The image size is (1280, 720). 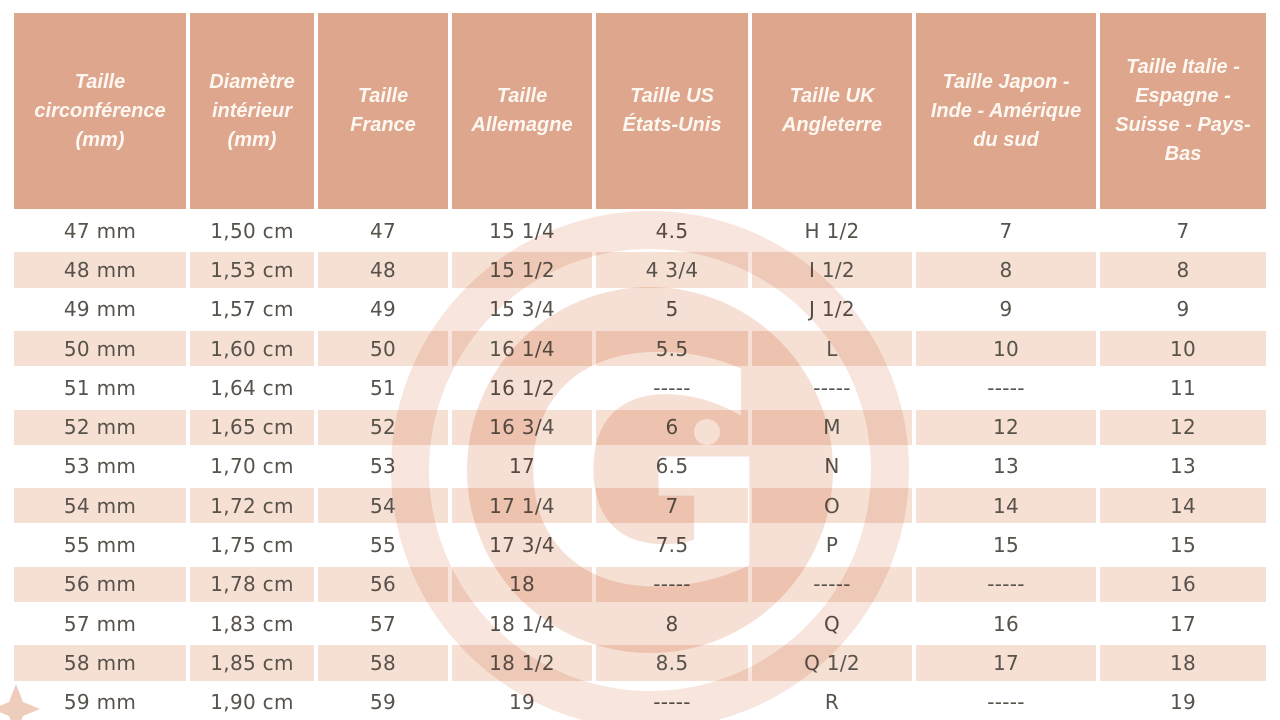 What do you see at coordinates (383, 584) in the screenshot?
I see `table-cell-r9-c2: 56` at bounding box center [383, 584].